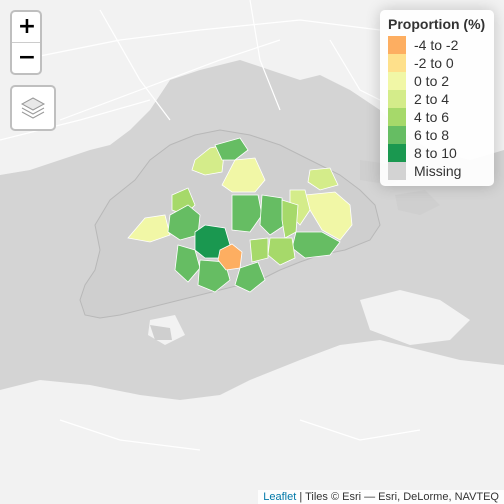 This screenshot has width=504, height=504. What do you see at coordinates (432, 117) in the screenshot?
I see `legend-label: 4 to 6` at bounding box center [432, 117].